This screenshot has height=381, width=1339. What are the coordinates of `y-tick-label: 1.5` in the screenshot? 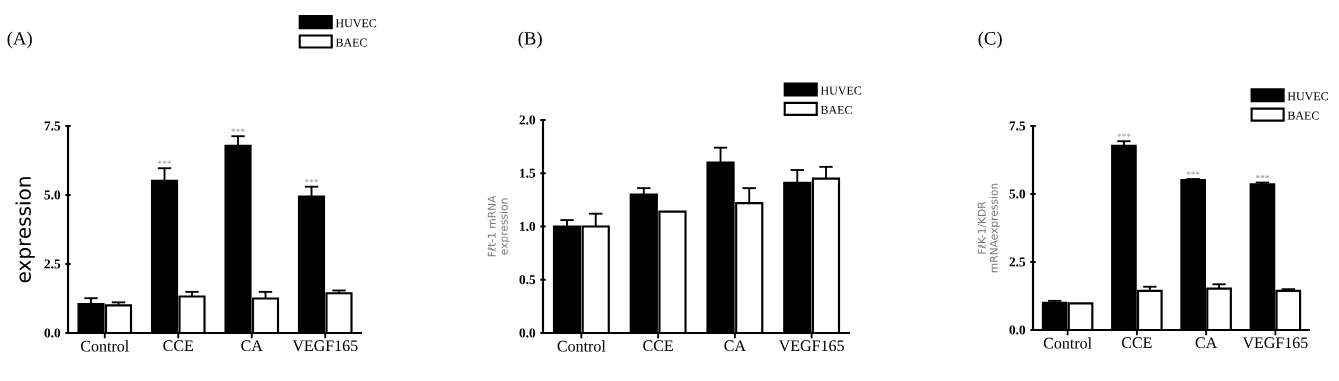 It's located at (528, 173).